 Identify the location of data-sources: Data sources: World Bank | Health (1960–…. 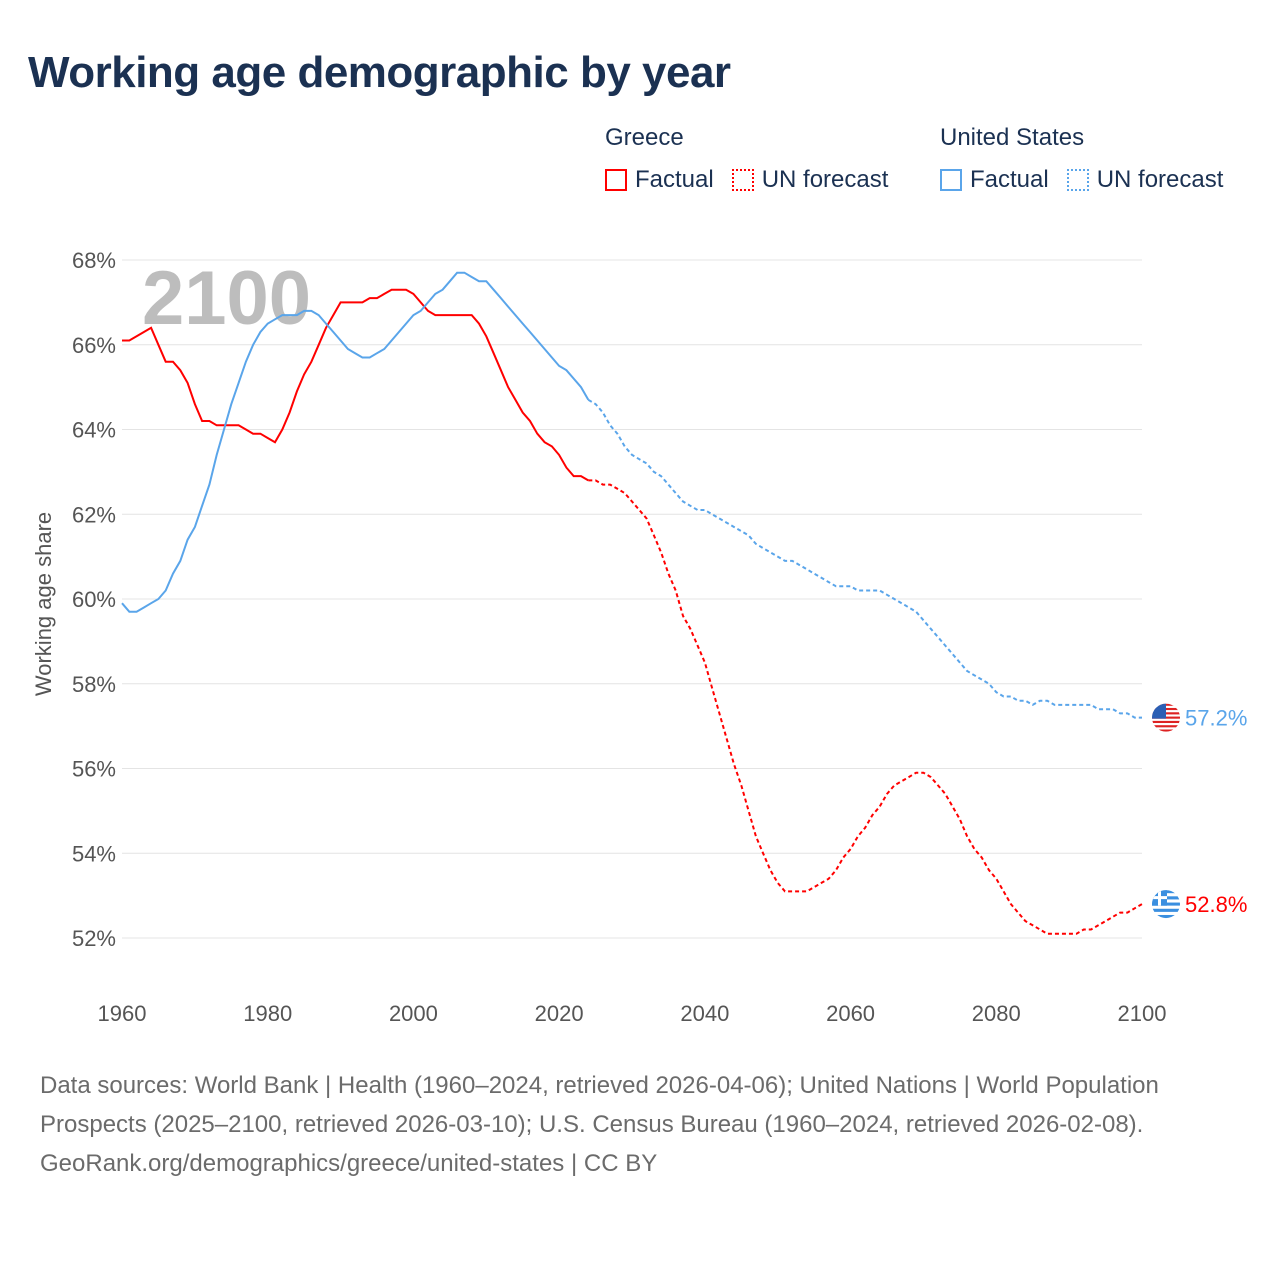
(599, 1105).